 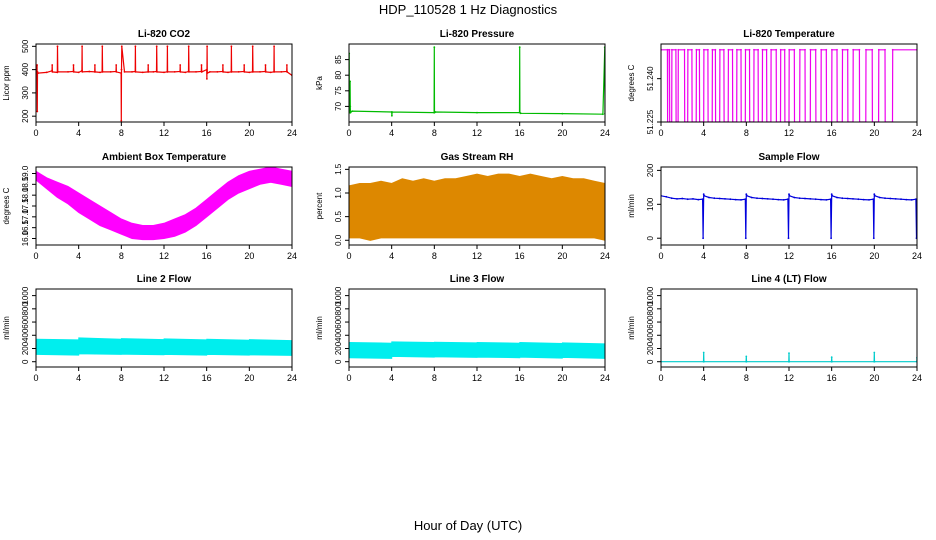 What do you see at coordinates (319, 205) in the screenshot?
I see `y-axis-label: percent` at bounding box center [319, 205].